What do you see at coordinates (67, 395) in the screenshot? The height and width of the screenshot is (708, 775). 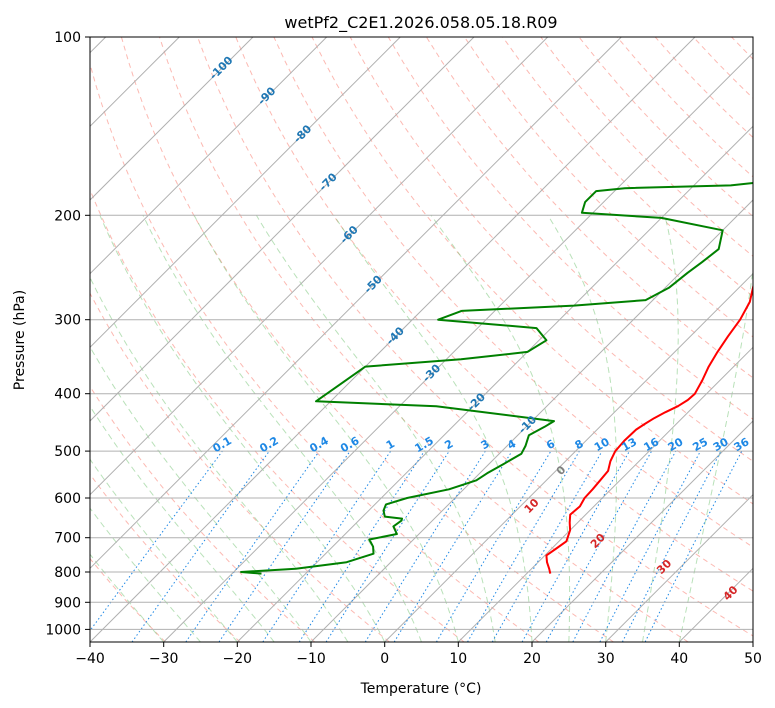 I see `y-tick-label: 400` at bounding box center [67, 395].